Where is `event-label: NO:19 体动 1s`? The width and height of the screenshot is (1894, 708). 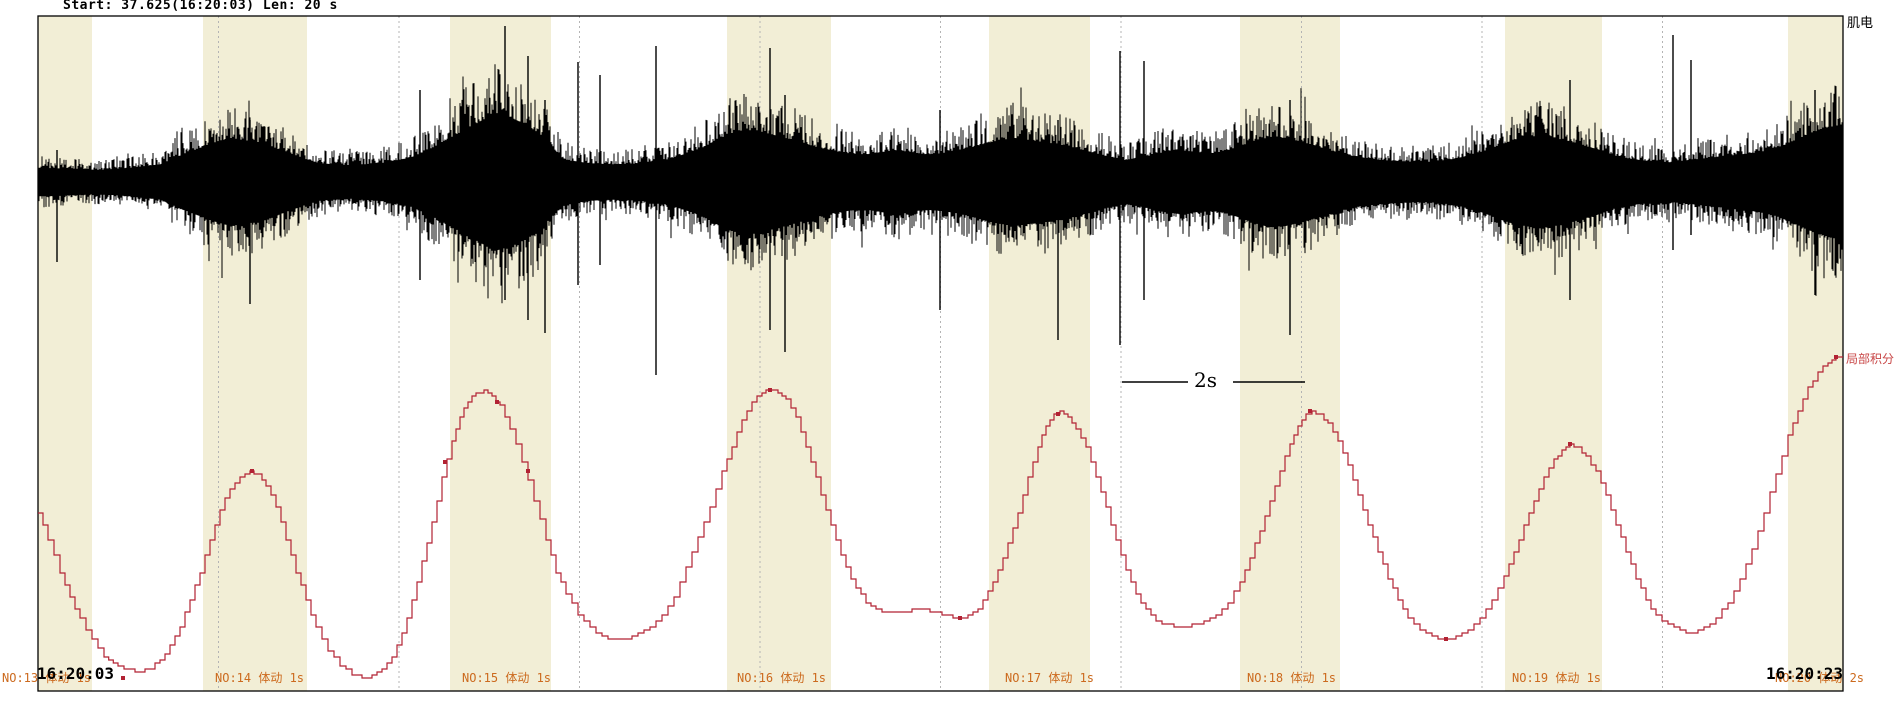
event-label: NO:19 体动 1s is located at coordinates (1557, 678).